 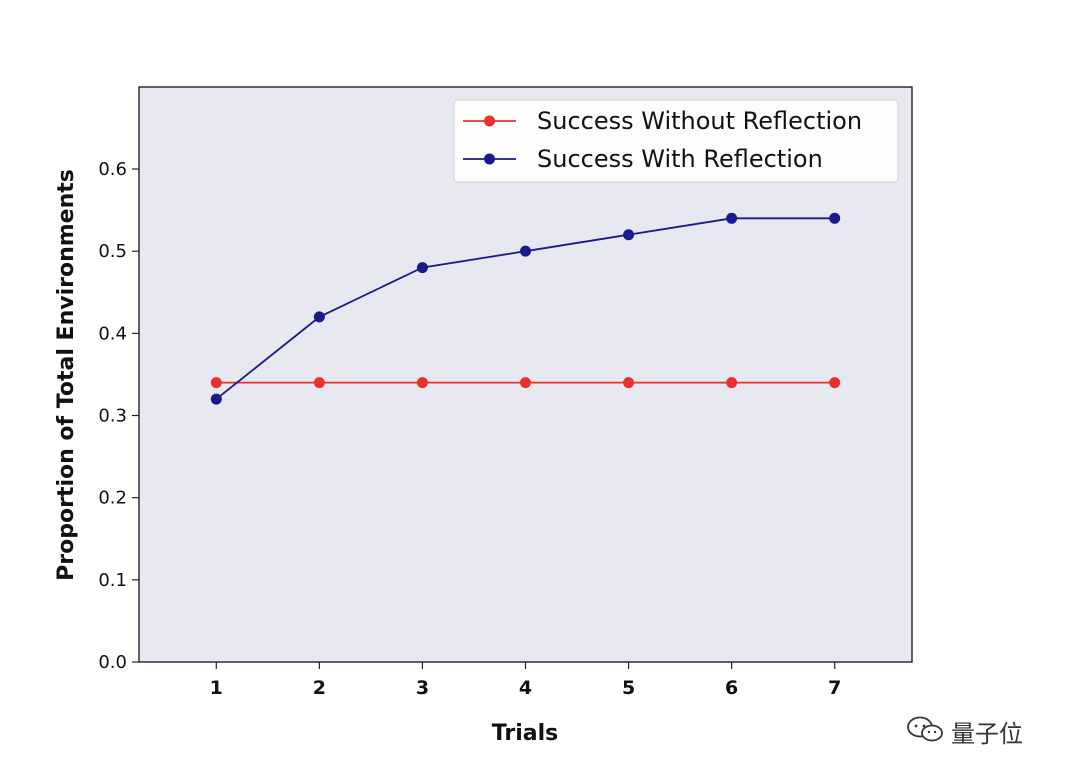 I want to click on y-tick-label: 0.4, so click(x=112, y=333).